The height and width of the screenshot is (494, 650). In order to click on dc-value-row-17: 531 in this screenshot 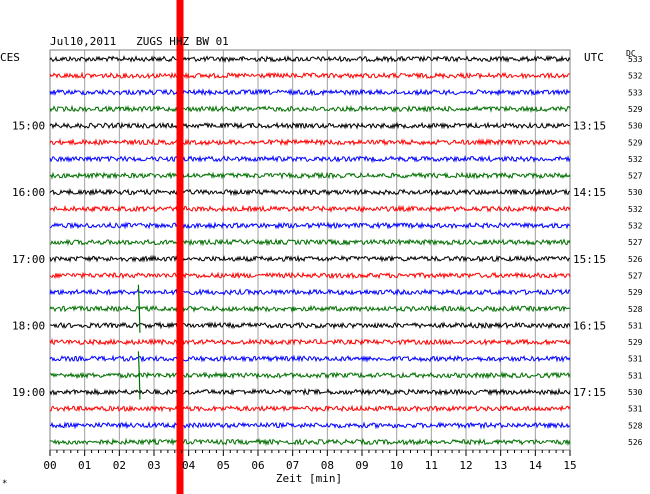, I will do `click(635, 325)`.